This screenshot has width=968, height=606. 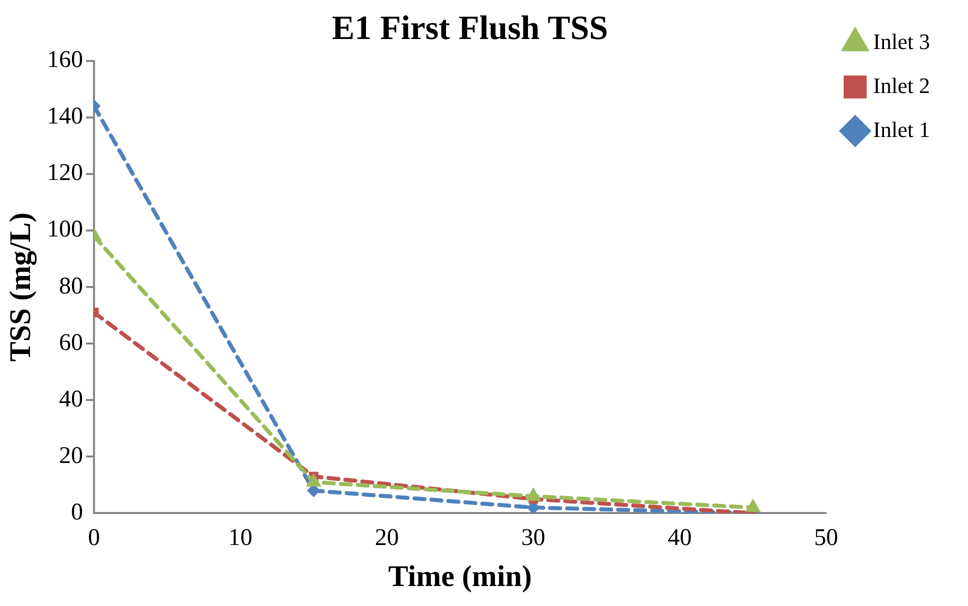 What do you see at coordinates (71, 399) in the screenshot?
I see `y-tick-label: 40` at bounding box center [71, 399].